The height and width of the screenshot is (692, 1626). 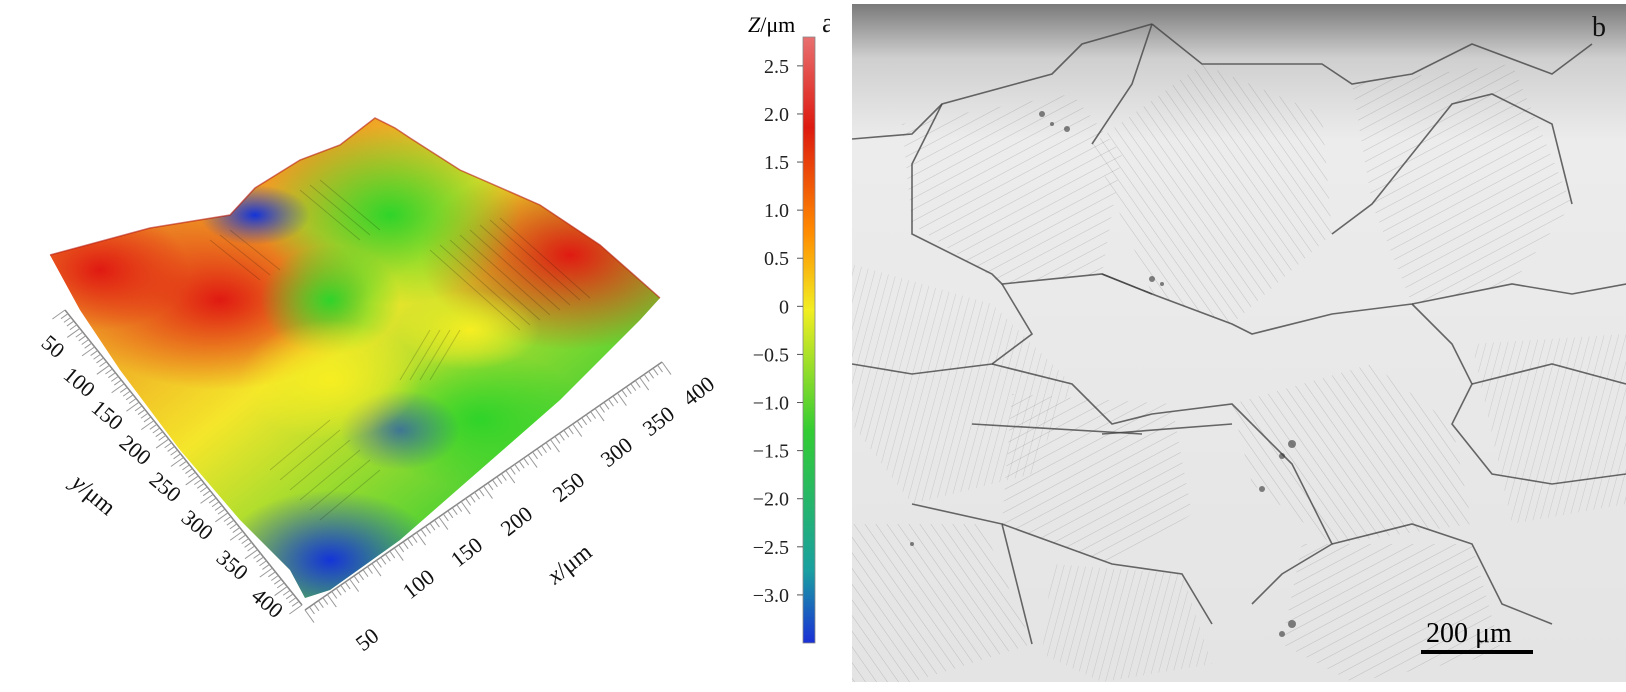 I want to click on colorbar-tick-label: 0.5, so click(x=776, y=259).